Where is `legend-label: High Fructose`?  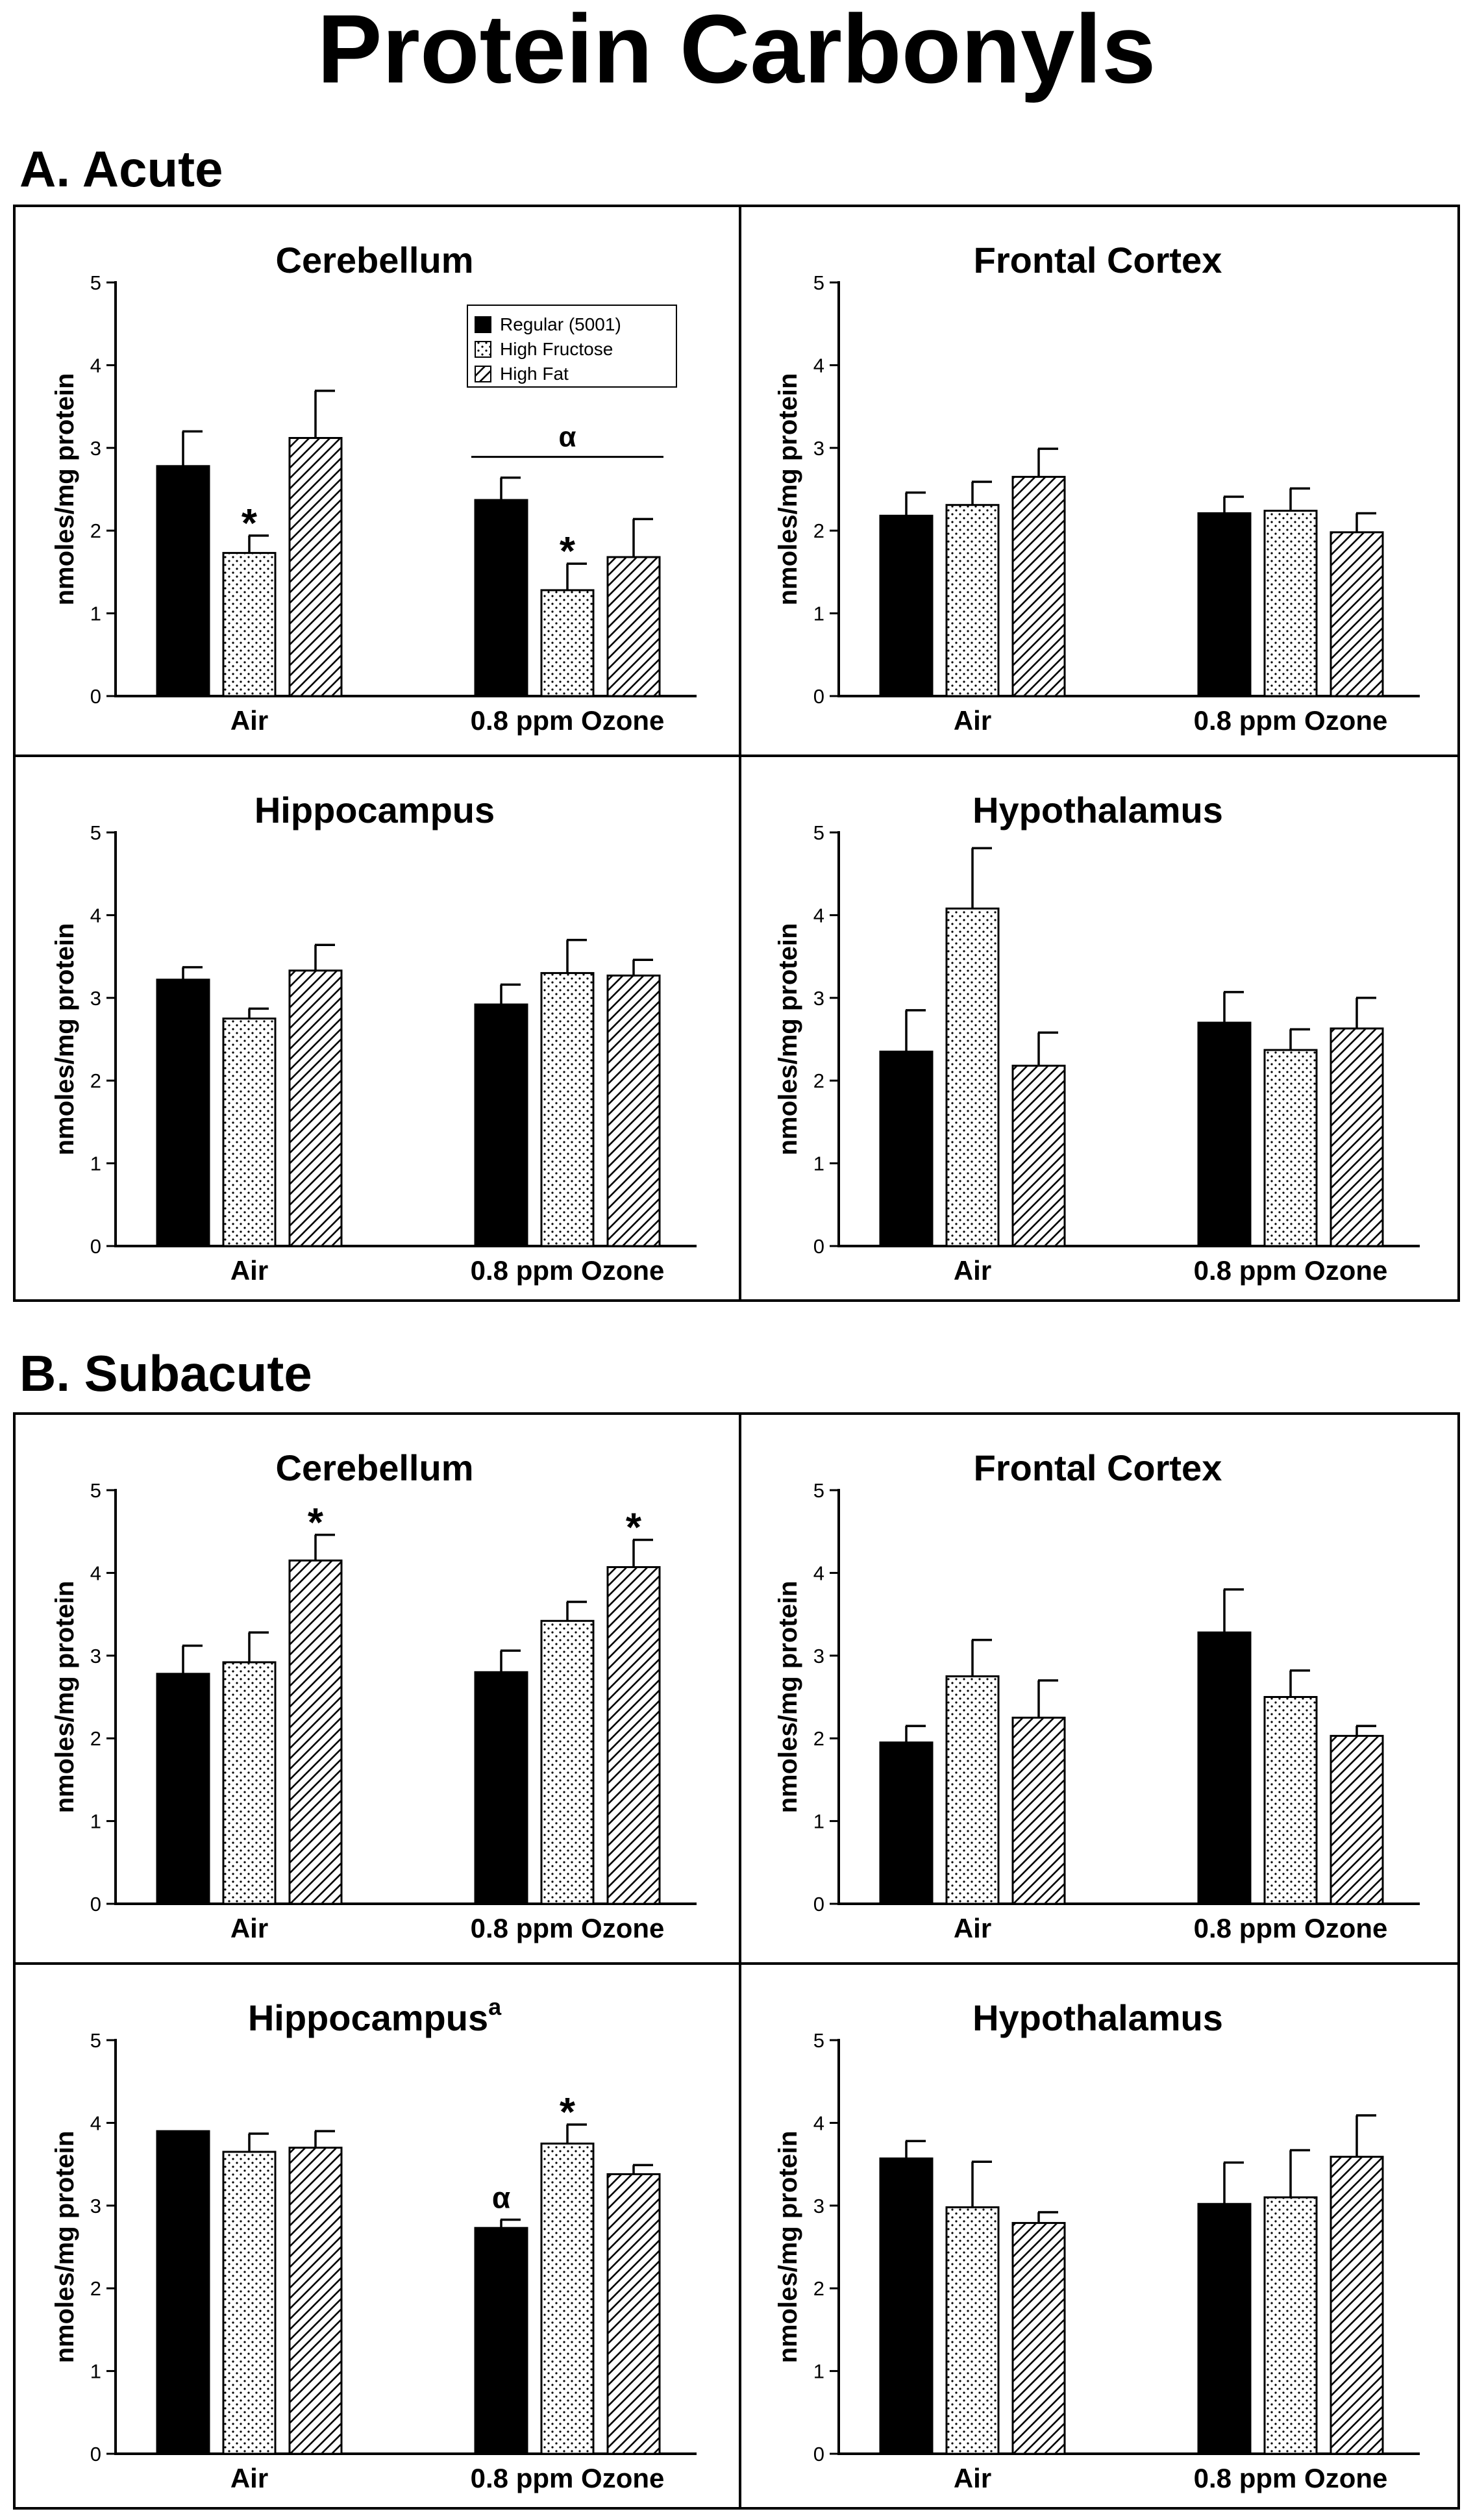 legend-label: High Fructose is located at coordinates (556, 349).